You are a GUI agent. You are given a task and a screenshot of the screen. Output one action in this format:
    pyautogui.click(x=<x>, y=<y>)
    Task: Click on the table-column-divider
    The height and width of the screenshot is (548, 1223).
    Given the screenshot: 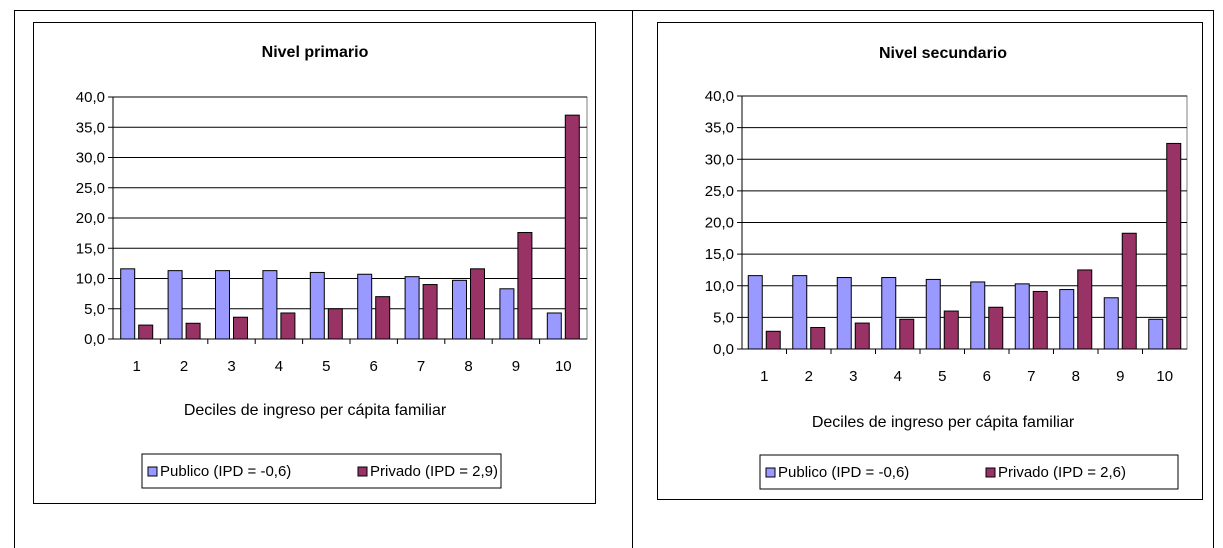 What is the action you would take?
    pyautogui.click(x=632, y=279)
    